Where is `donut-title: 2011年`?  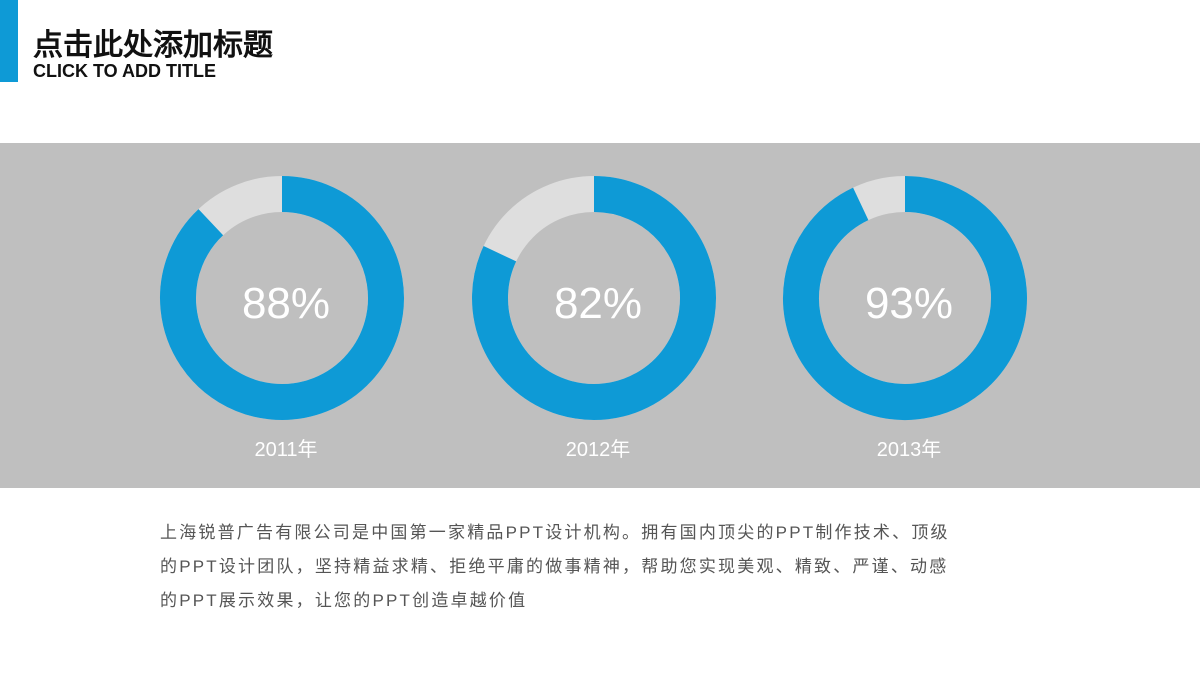
donut-title: 2011年 is located at coordinates (285, 449).